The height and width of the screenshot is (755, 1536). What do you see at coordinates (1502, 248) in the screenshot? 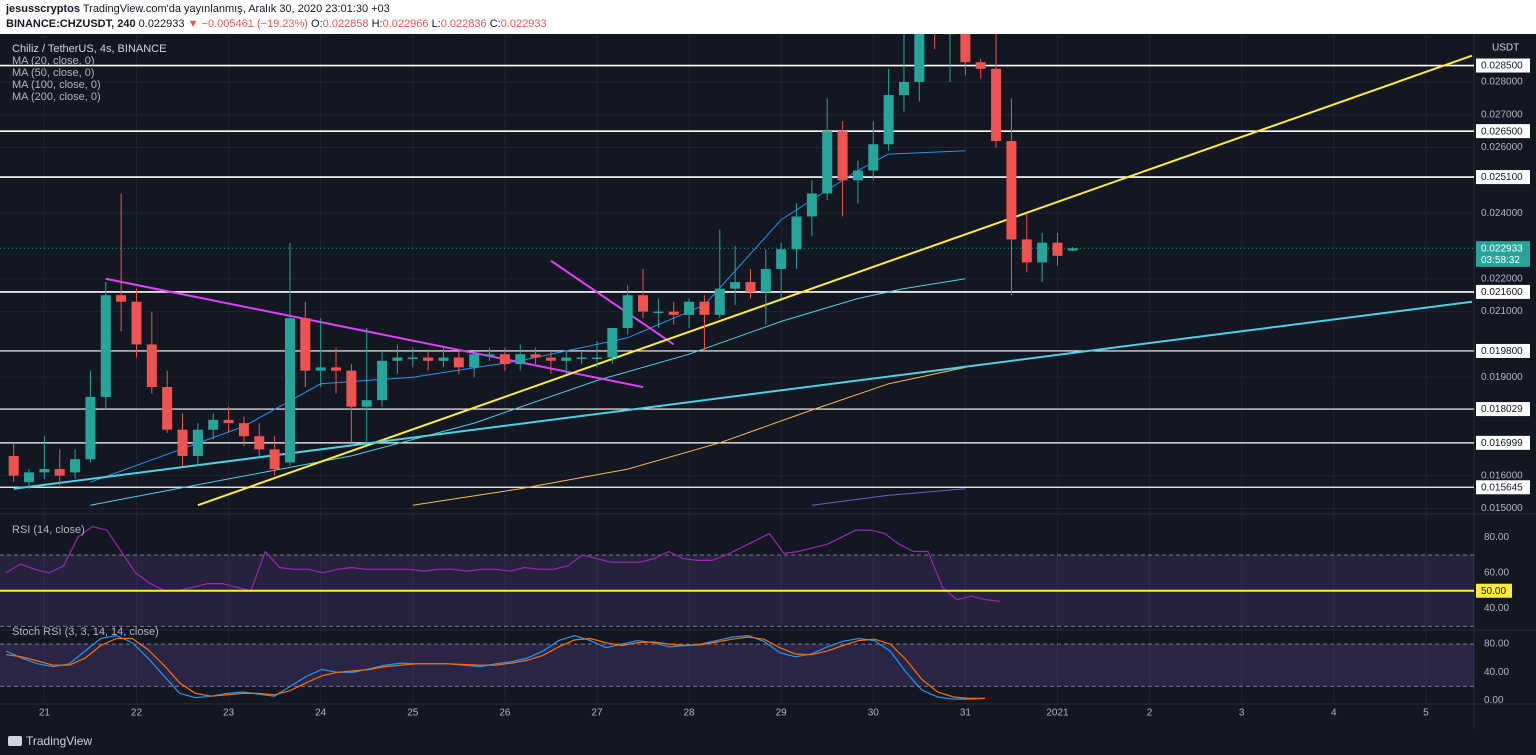
I see `price-label: 0.022933` at bounding box center [1502, 248].